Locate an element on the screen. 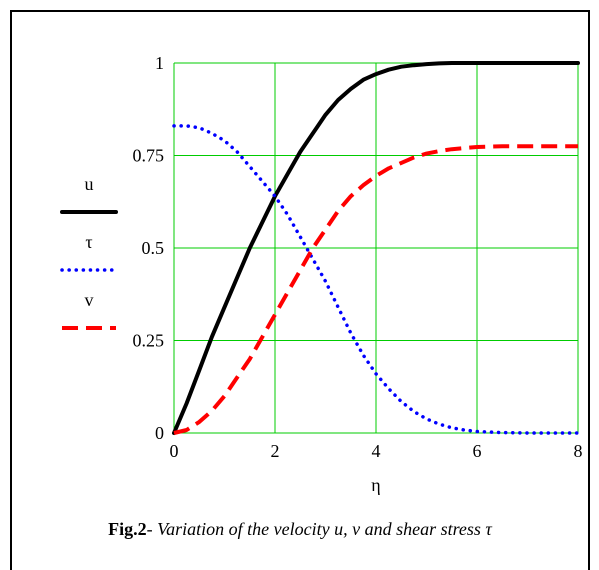 This screenshot has width=599, height=570. legend-label-1: τ is located at coordinates (88, 242).